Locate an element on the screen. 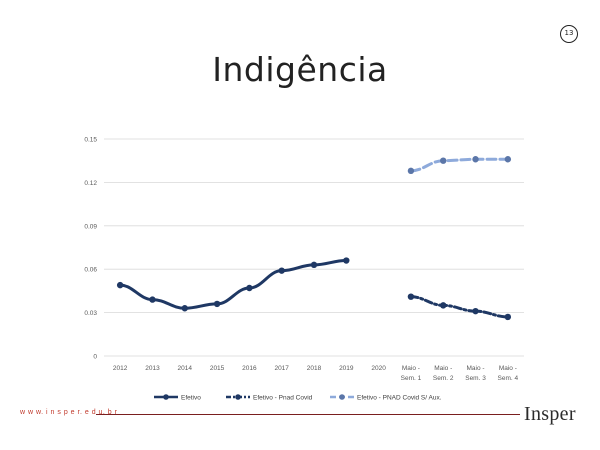 The image size is (600, 450). x-tick-label: 2019 is located at coordinates (346, 368).